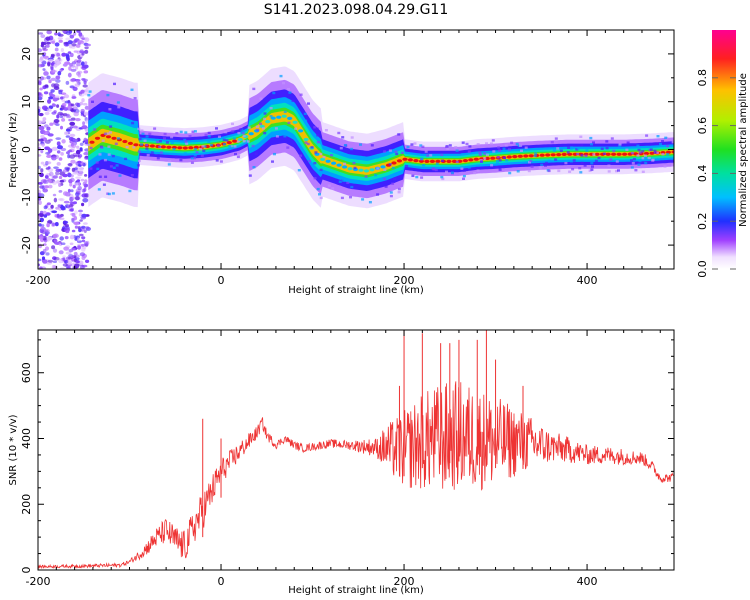 This screenshot has width=750, height=600. Describe the element at coordinates (26, 504) in the screenshot. I see `snr-y-tick-label: 200` at that location.